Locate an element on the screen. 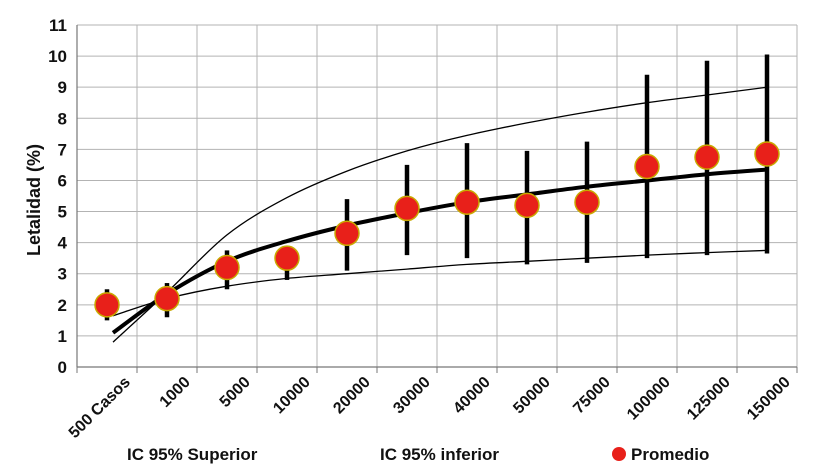 Image resolution: width=827 pixels, height=473 pixels. x-tick-label: 125000 is located at coordinates (709, 399).